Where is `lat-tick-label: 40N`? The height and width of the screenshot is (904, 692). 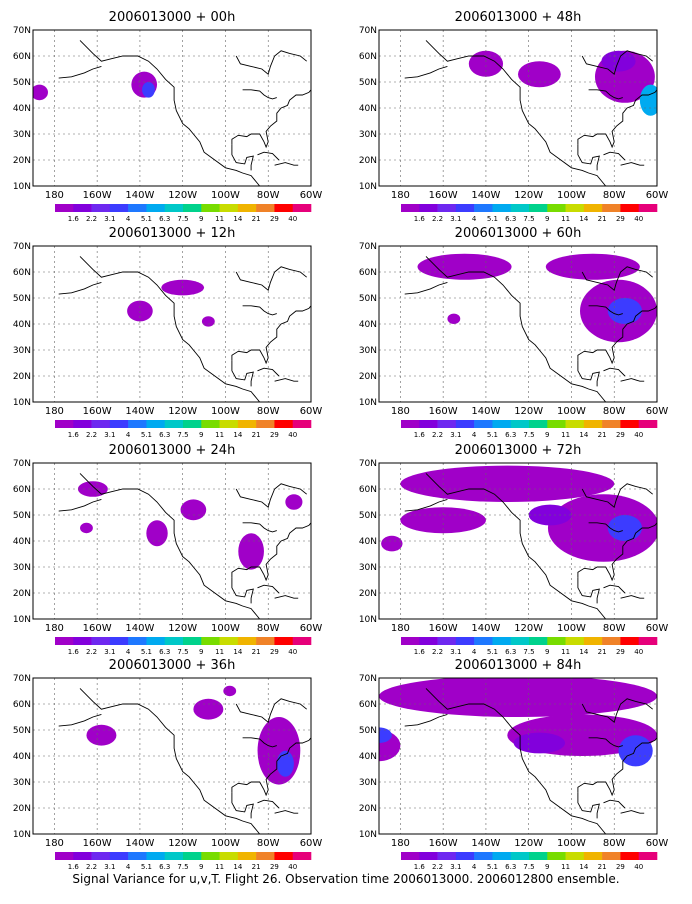
lat-tick-label: 40N is located at coordinates (22, 325).